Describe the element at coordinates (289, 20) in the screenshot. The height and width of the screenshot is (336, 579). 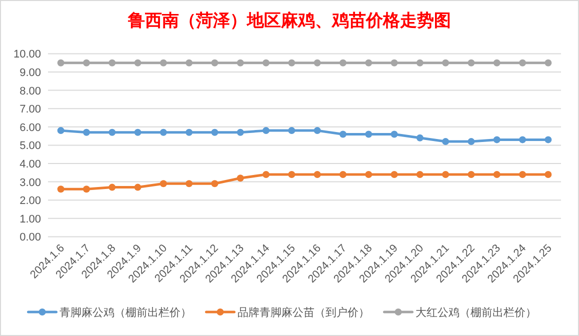
I see `chart-title: 鲁西南（菏泽）地区麻鸡、鸡苗价格走势图` at that location.